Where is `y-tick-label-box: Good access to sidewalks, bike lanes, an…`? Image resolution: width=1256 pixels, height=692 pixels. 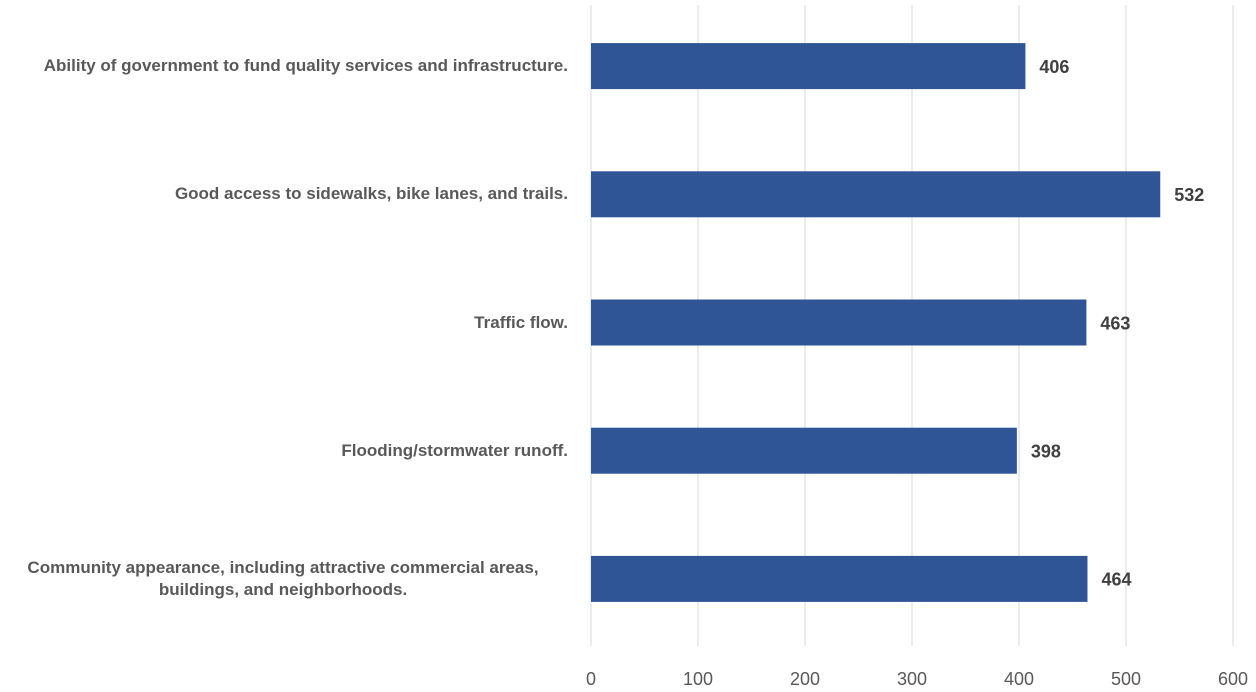
y-tick-label-box: Good access to sidewalks, bike lanes, an… is located at coordinates (284, 194).